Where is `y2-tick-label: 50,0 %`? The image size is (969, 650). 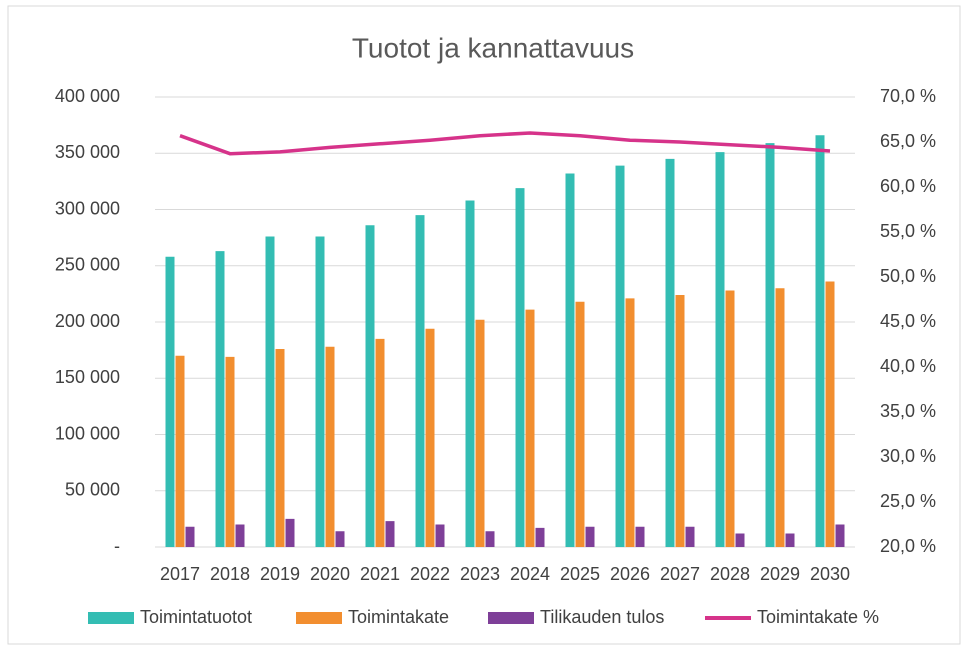
y2-tick-label: 50,0 % is located at coordinates (908, 276).